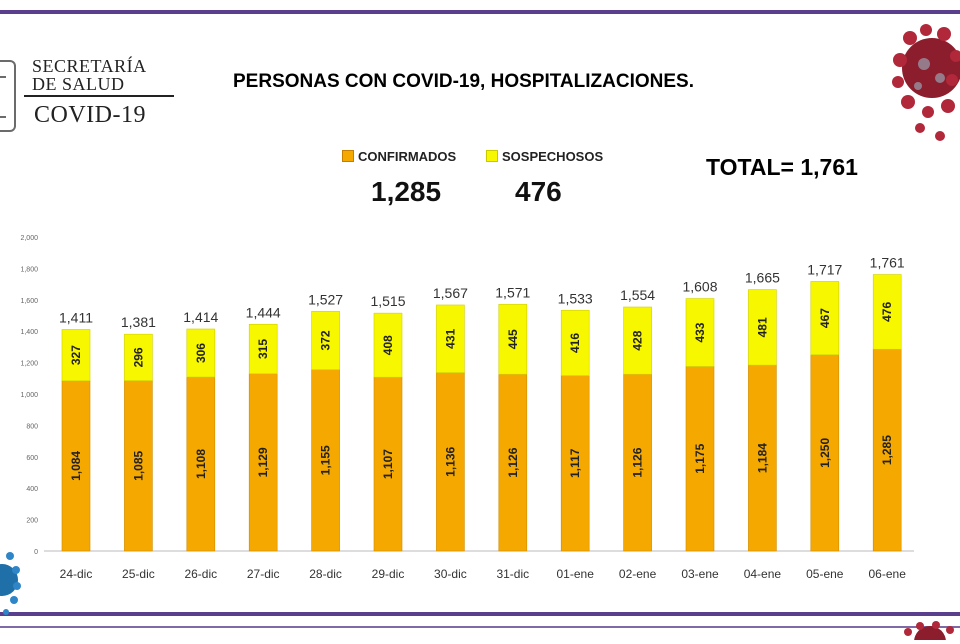  I want to click on logo-line-2: DE SALUD, so click(78, 84).